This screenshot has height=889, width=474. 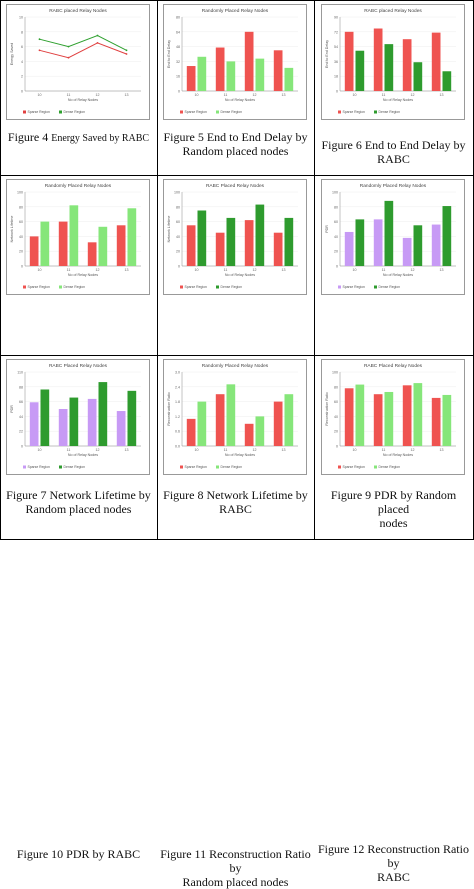 I want to click on y-tick-label: 18, so click(x=336, y=77).